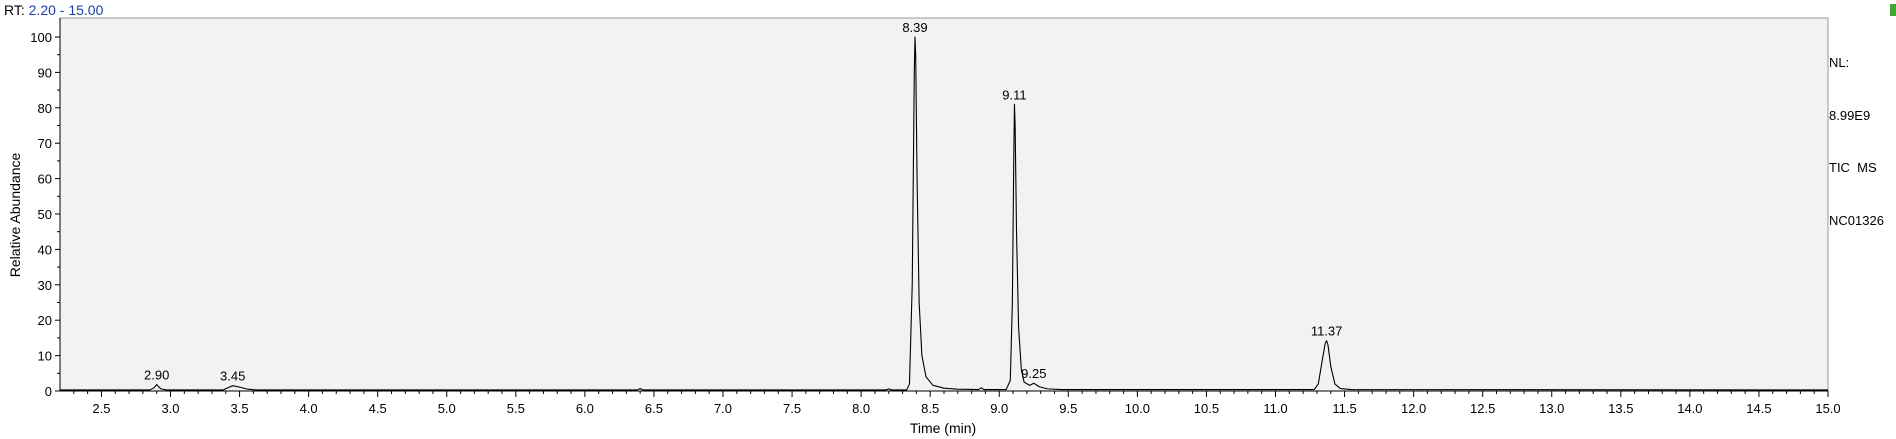 Image resolution: width=1896 pixels, height=439 pixels. What do you see at coordinates (378, 408) in the screenshot?
I see `x-tick-label: 4.5` at bounding box center [378, 408].